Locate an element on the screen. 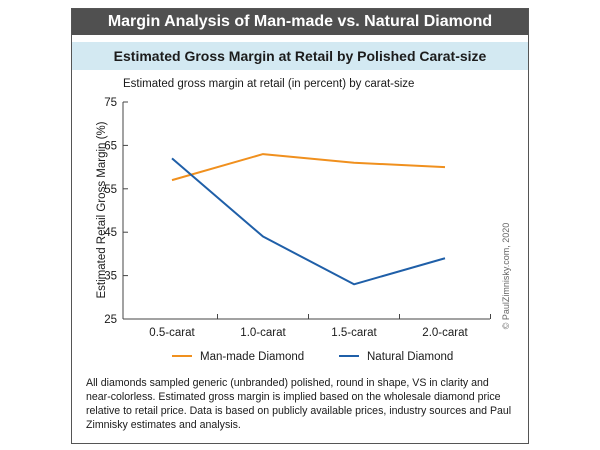 Image resolution: width=600 pixels, height=450 pixels. series-line-man-made-diamond is located at coordinates (308, 167).